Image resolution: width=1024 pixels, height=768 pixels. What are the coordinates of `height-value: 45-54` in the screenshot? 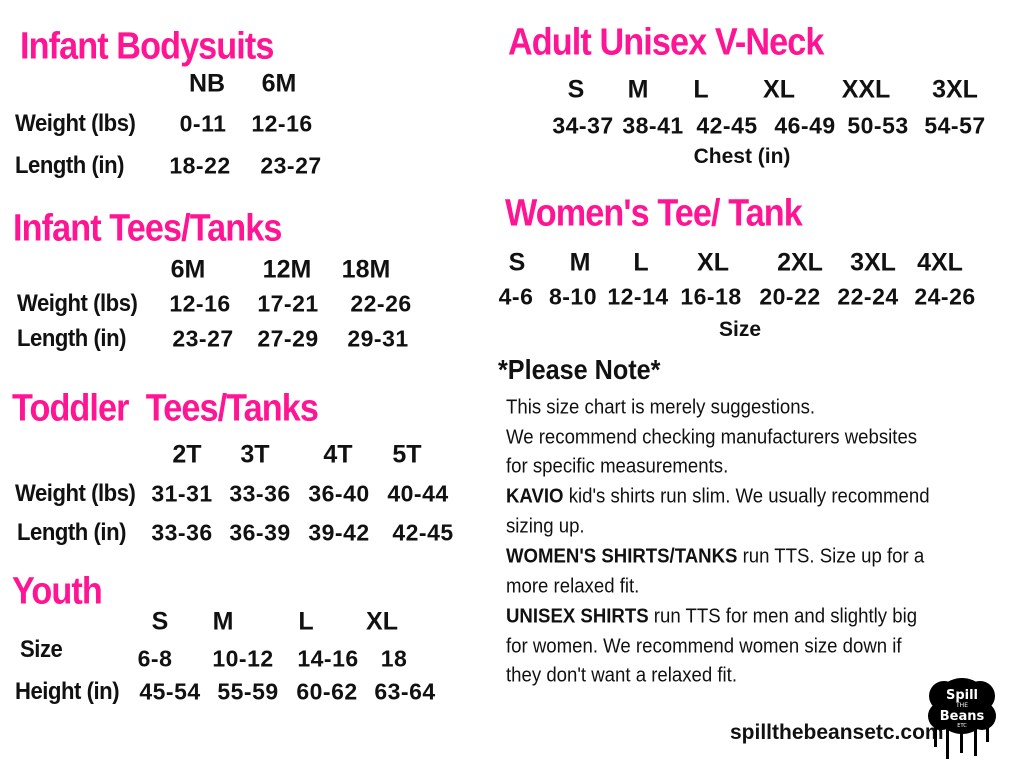 It's located at (170, 691).